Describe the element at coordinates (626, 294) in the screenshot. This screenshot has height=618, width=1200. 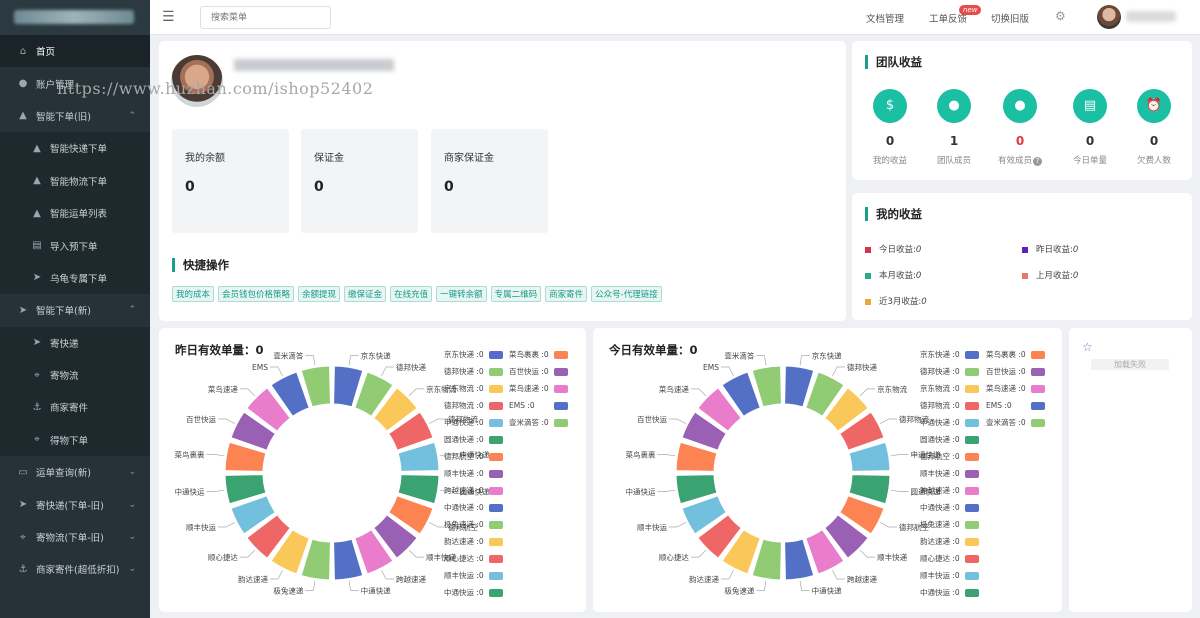
I see `quick-action-button: 公众号-代理链接` at that location.